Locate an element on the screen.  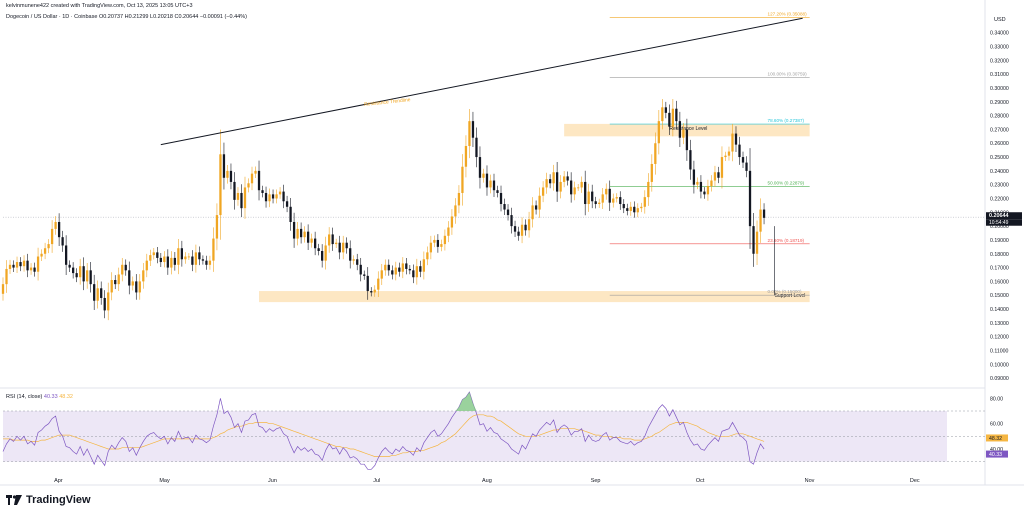
fib-label: 78.60% (0.27387) is located at coordinates (786, 120).